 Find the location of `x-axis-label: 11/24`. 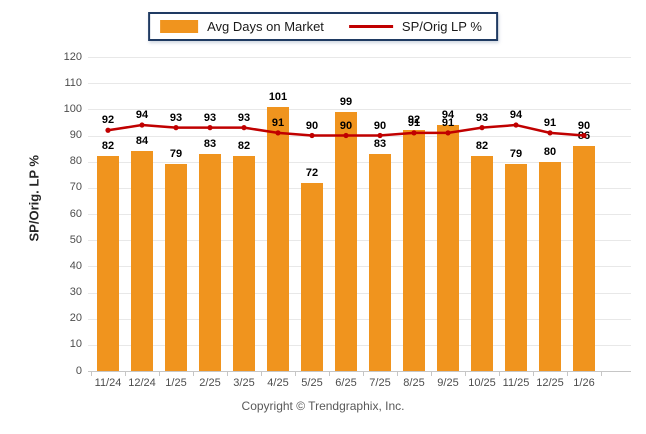

x-axis-label: 11/24 is located at coordinates (108, 383).